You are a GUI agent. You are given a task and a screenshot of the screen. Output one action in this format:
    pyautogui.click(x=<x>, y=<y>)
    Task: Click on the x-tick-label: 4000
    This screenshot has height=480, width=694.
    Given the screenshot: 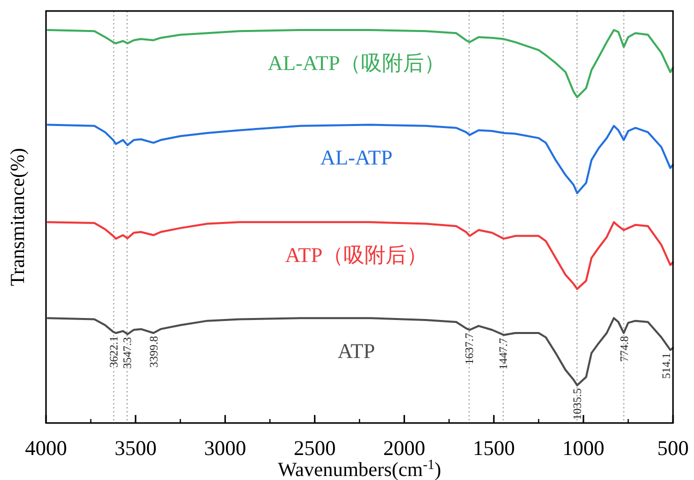 What is the action you would take?
    pyautogui.click(x=46, y=448)
    